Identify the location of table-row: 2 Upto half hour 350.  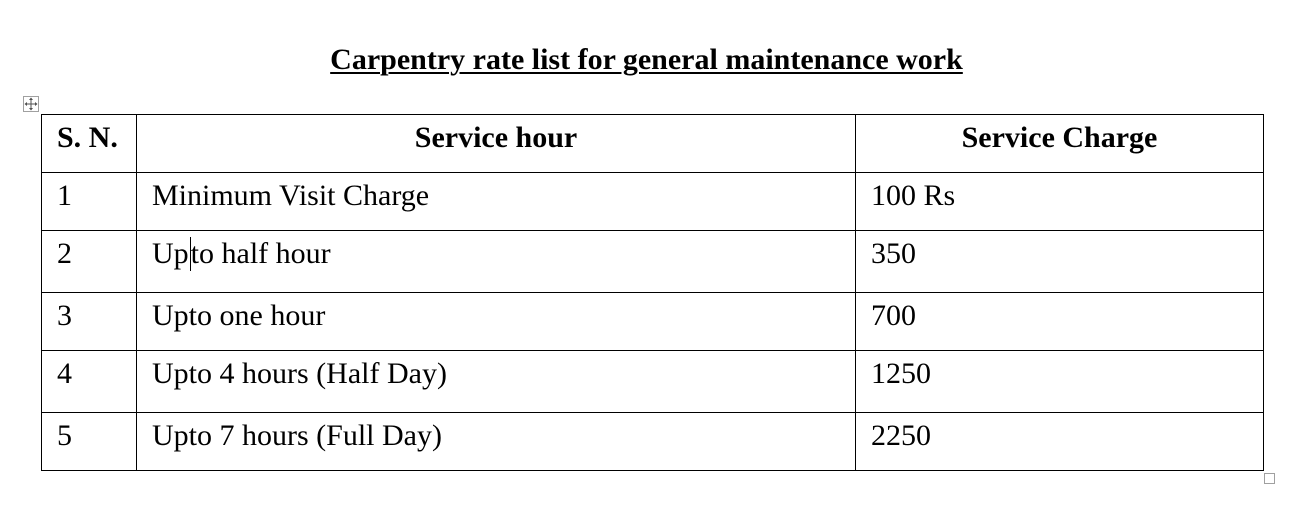
(652, 261).